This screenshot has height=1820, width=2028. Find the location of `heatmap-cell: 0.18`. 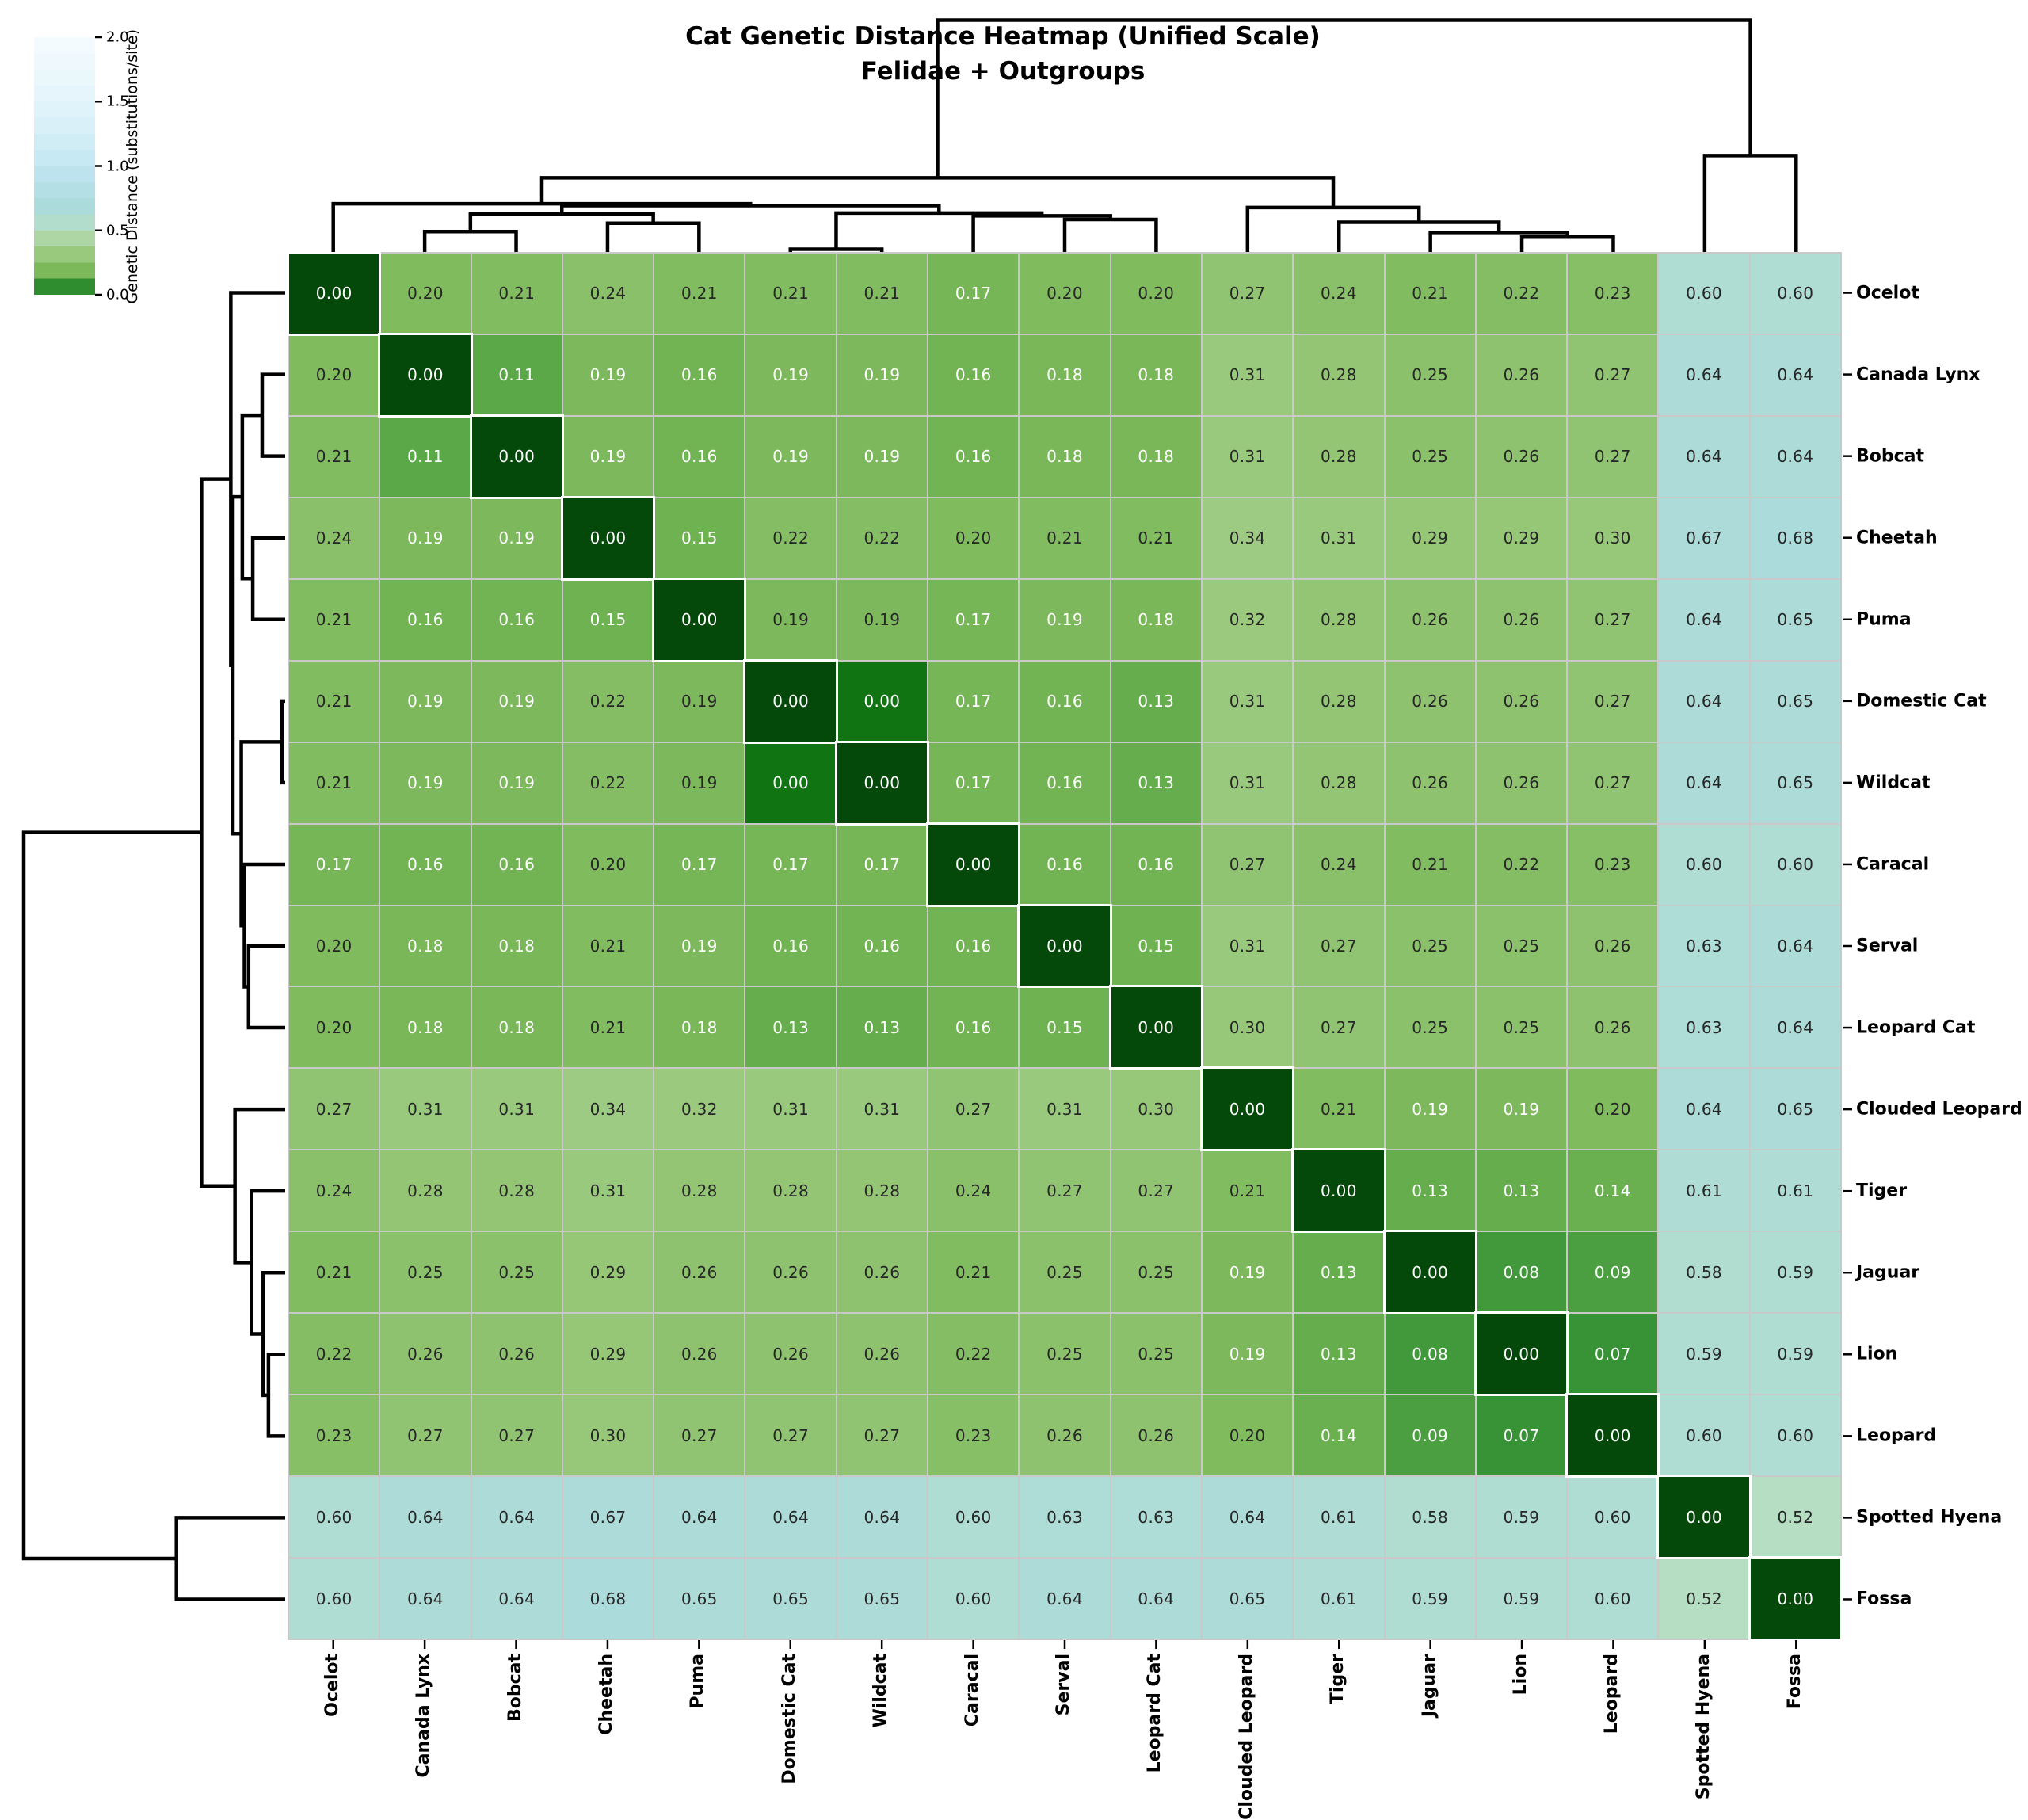

heatmap-cell: 0.18 is located at coordinates (516, 946).